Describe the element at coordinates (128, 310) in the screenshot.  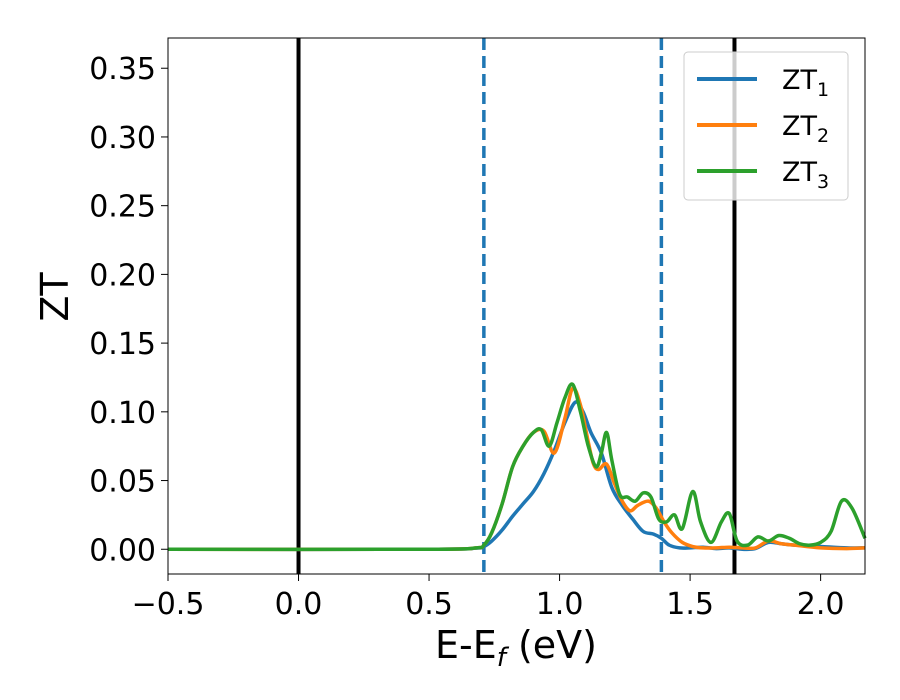
I see `y-axis-ticks: 0.00 0.05 0.10 0.15 0.20 0.25 0.30 0.35` at that location.